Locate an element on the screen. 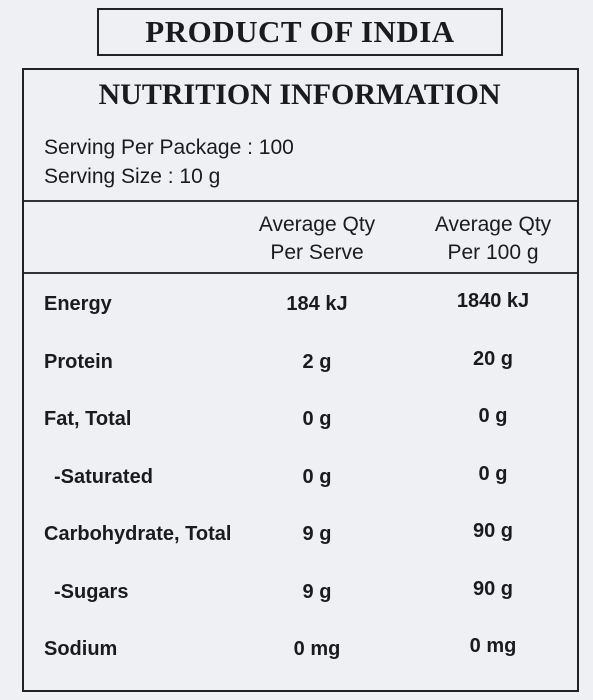  value-cell: 20 g is located at coordinates (493, 358).